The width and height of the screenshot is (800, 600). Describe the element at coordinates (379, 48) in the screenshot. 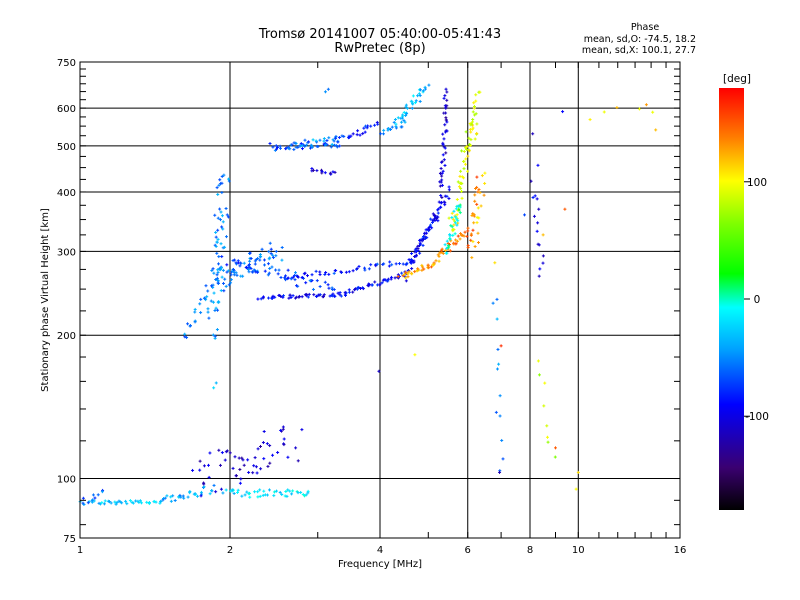

I see `chart-subtitle: RwPretec (8p)` at that location.